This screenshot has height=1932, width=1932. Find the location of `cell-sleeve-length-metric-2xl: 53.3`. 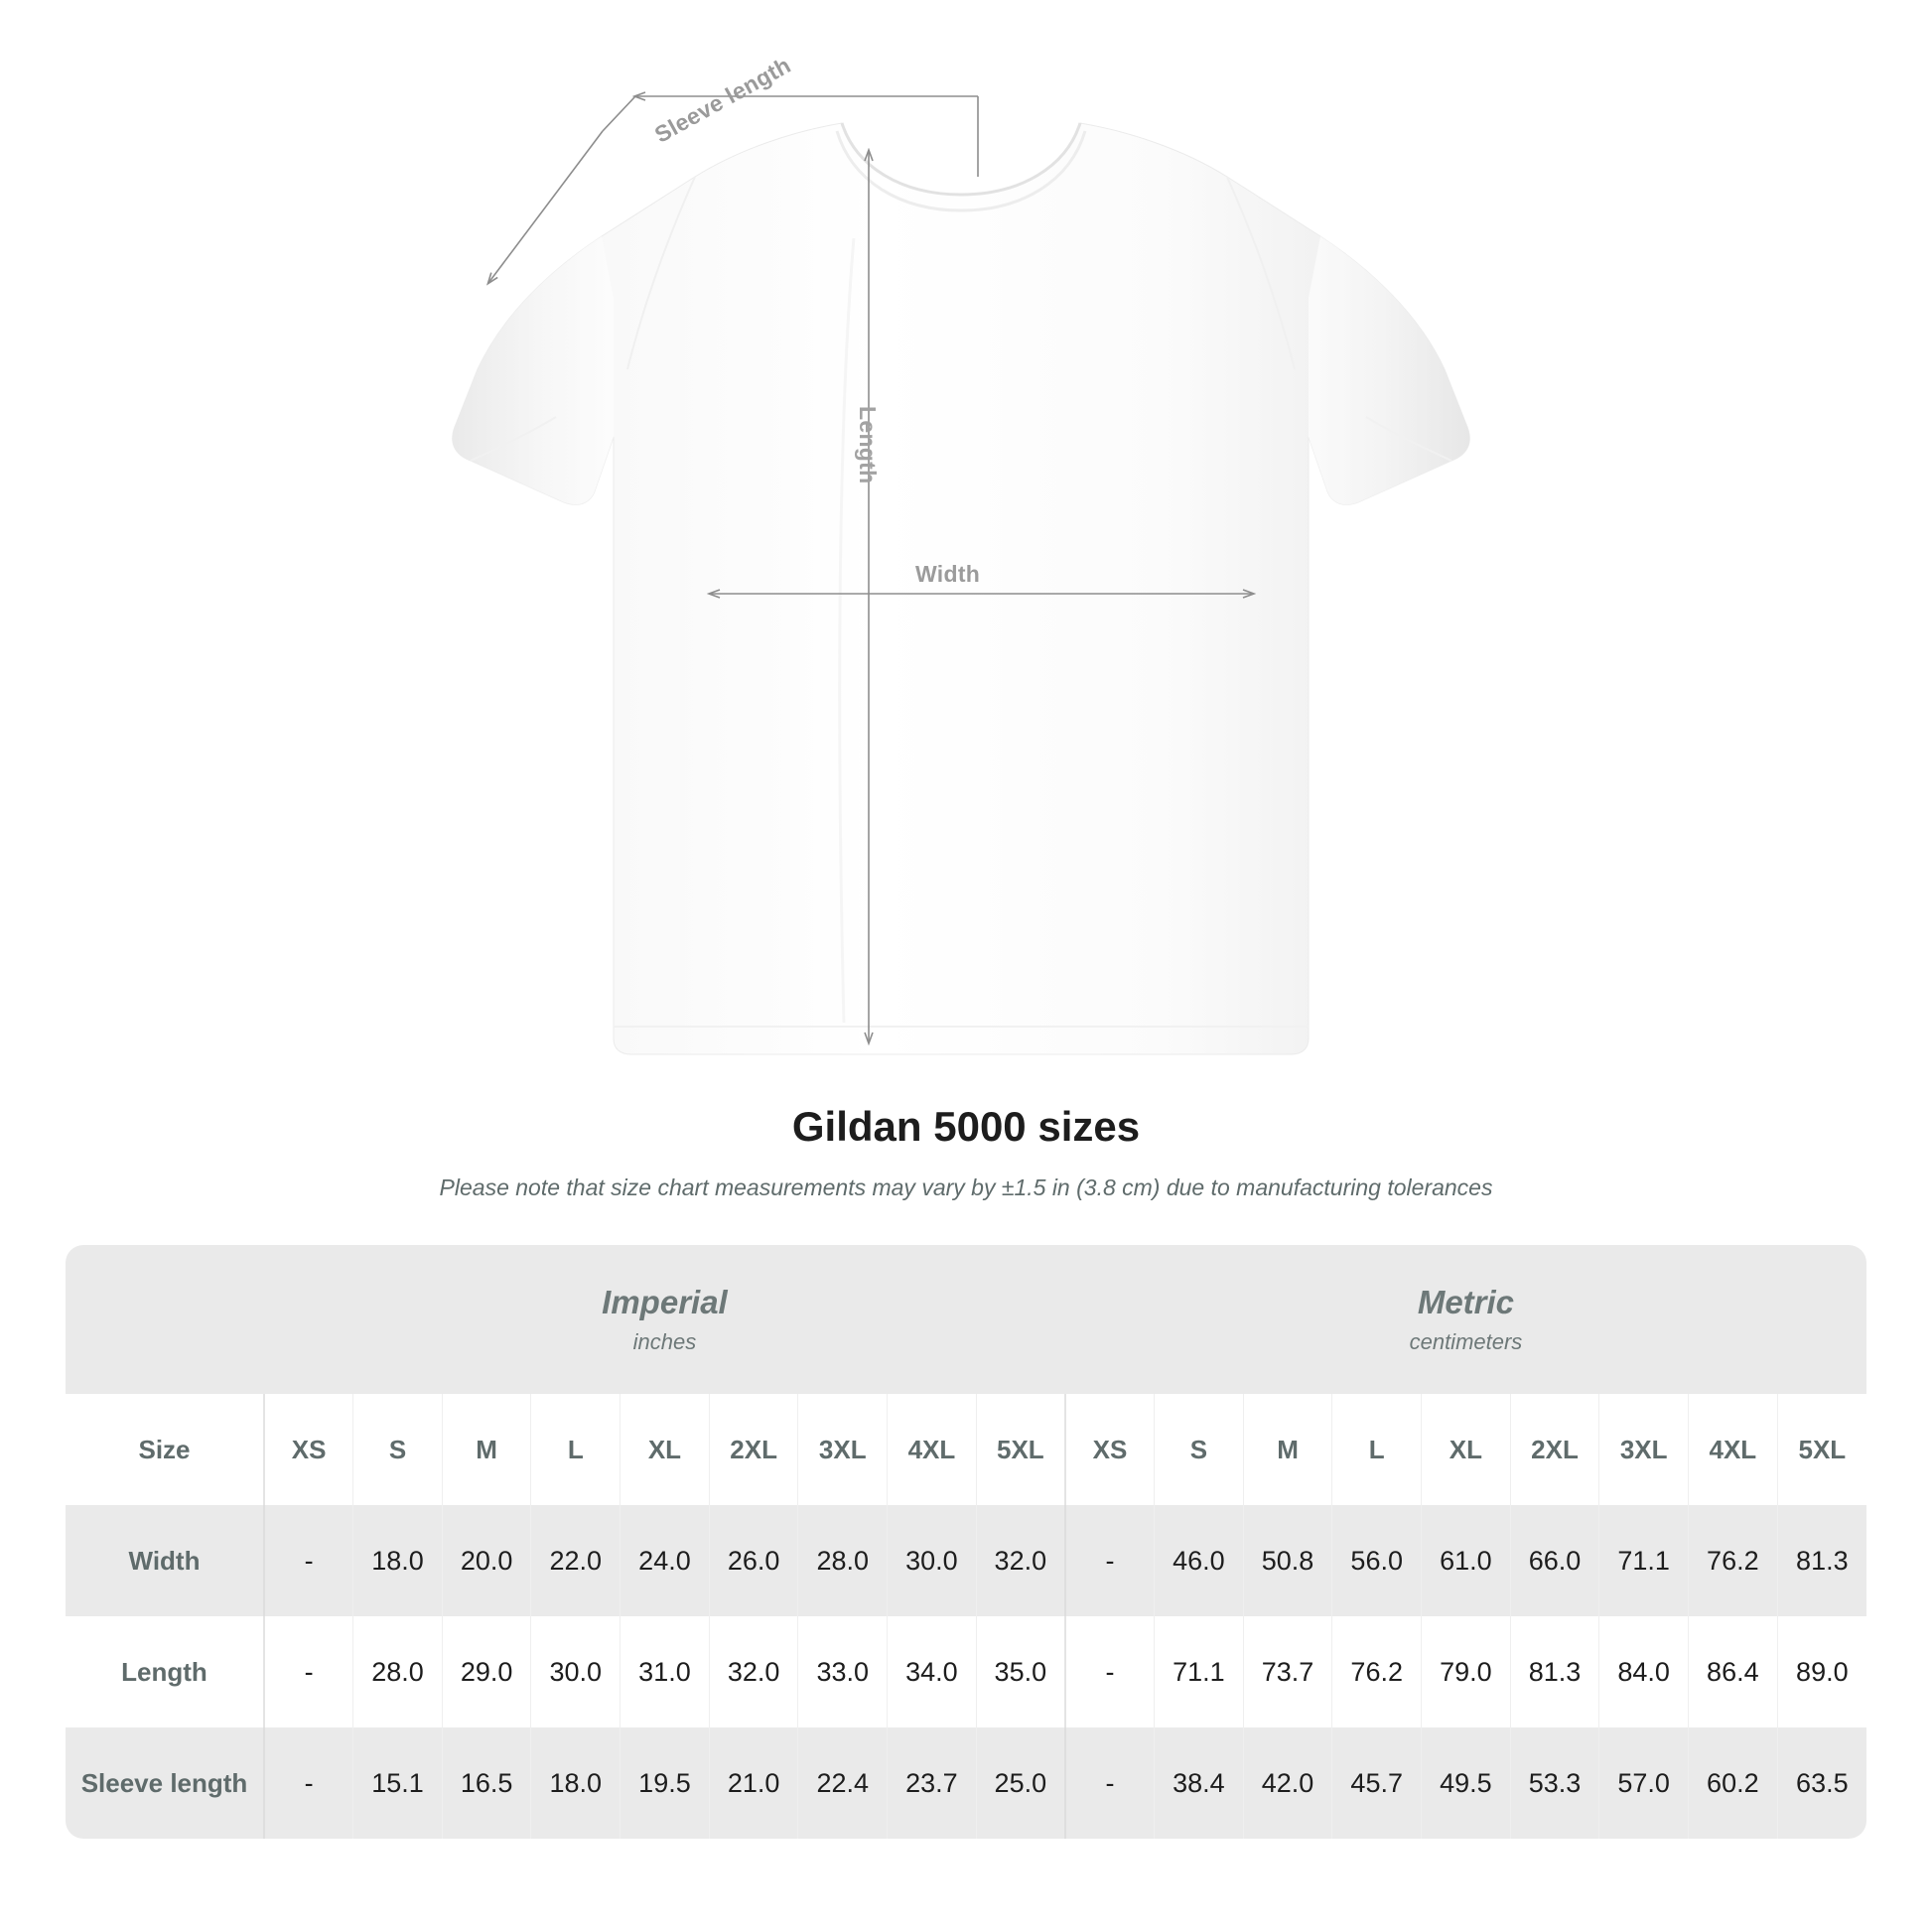

cell-sleeve-length-metric-2xl: 53.3 is located at coordinates (1554, 1783).